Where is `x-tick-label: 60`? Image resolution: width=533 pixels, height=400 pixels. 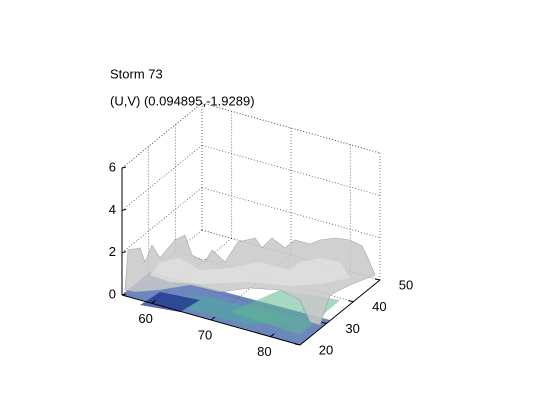 x-tick-label: 60 is located at coordinates (145, 318).